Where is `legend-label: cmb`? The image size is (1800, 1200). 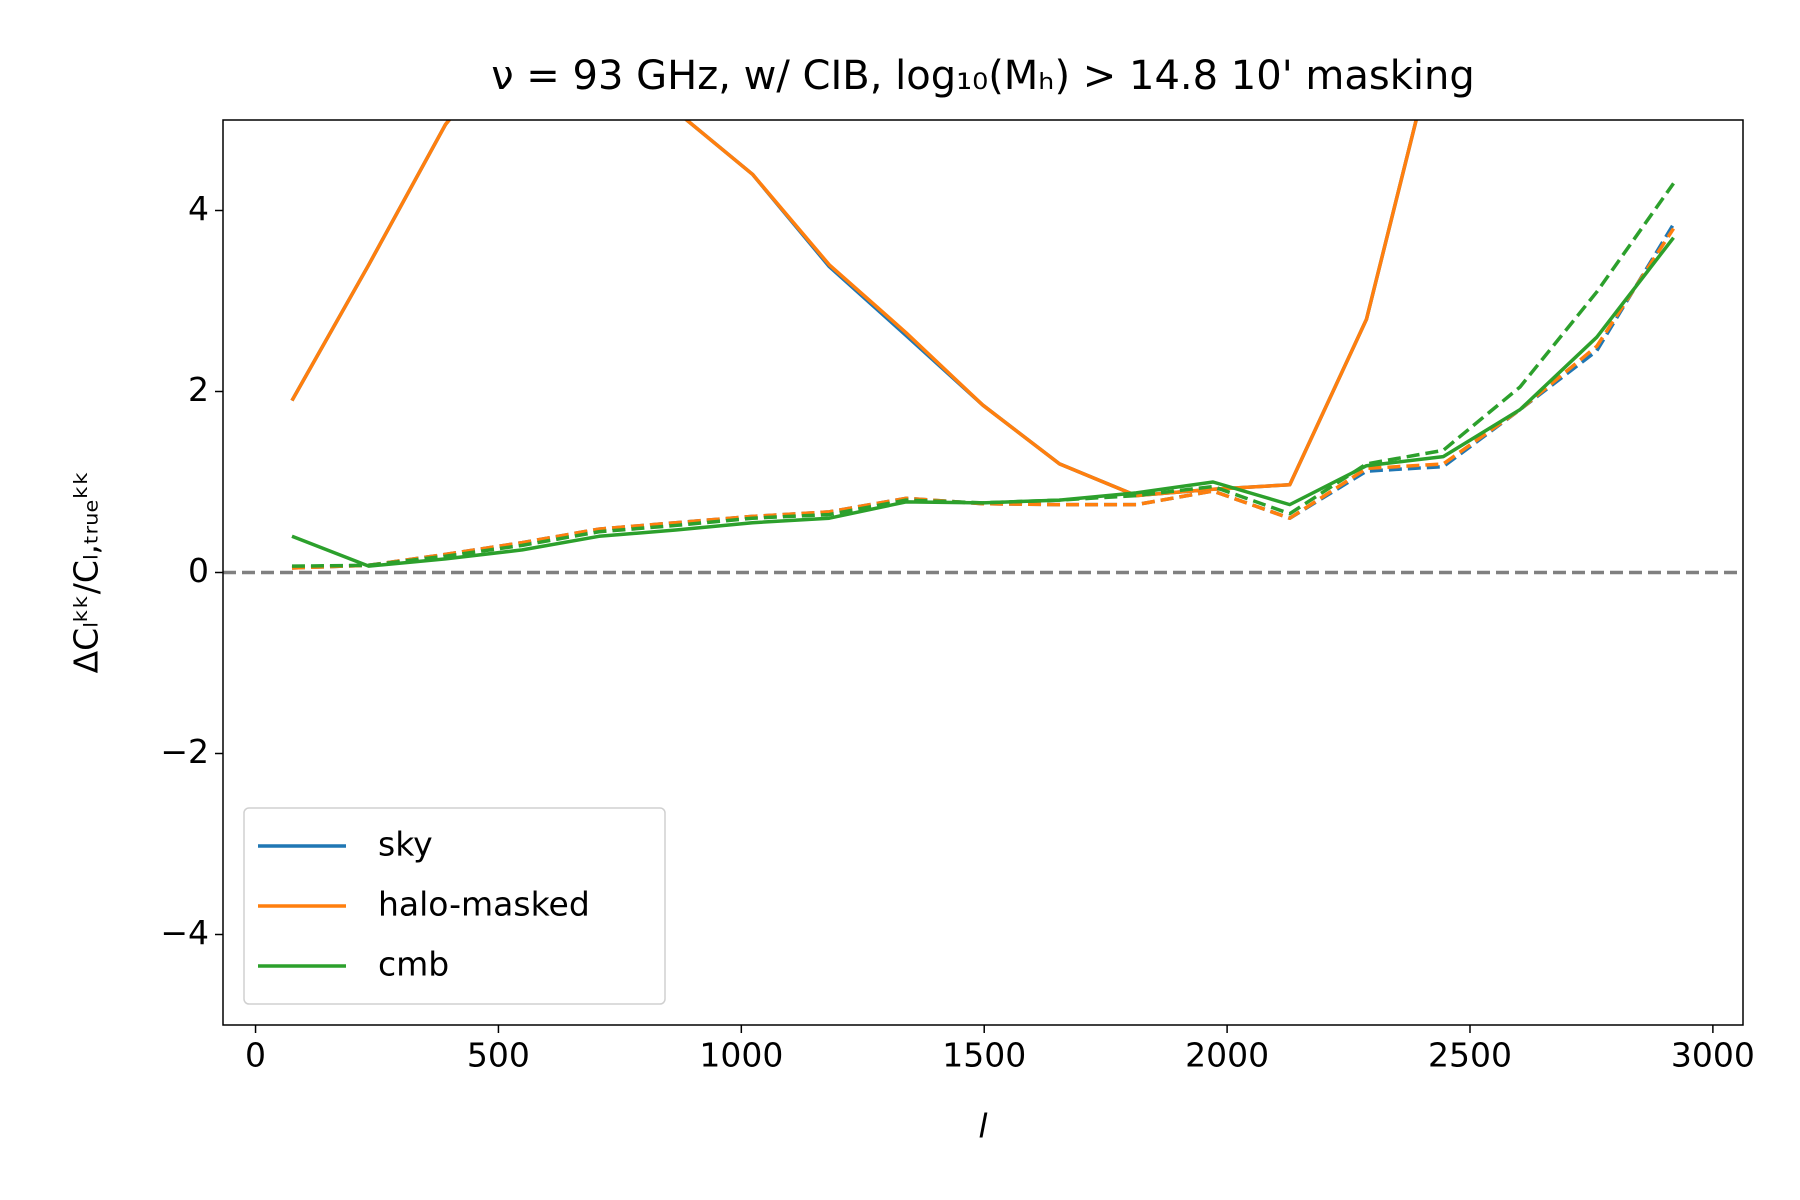
legend-label: cmb is located at coordinates (413, 964).